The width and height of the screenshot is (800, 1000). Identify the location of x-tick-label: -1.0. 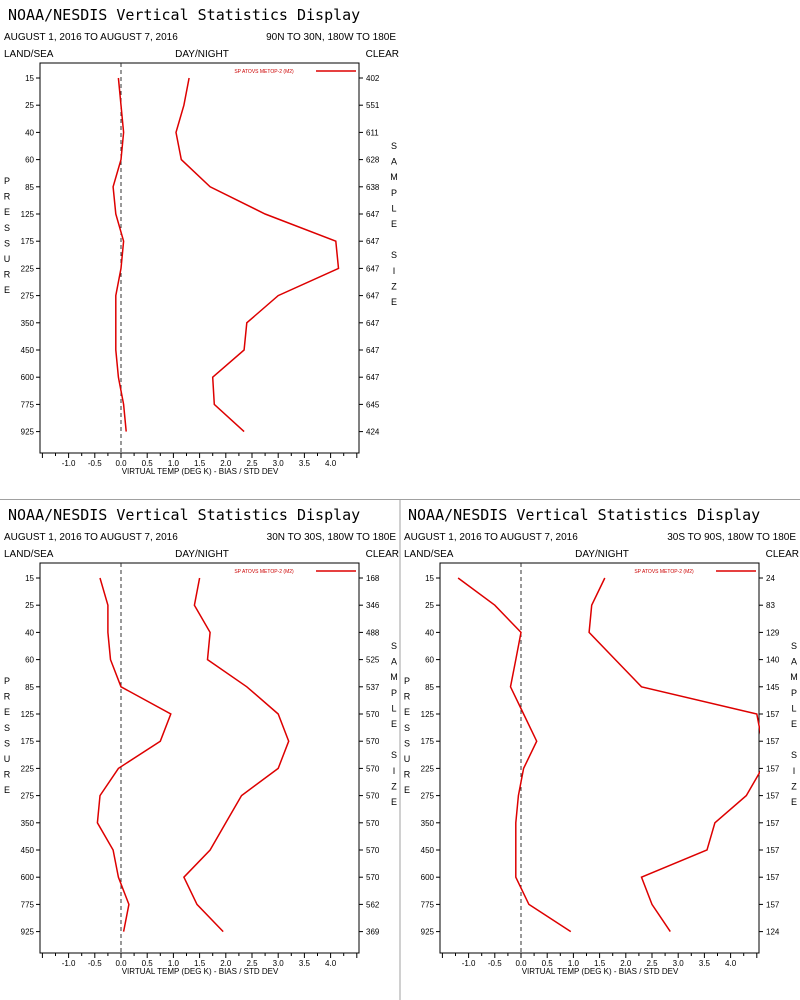
(69, 463).